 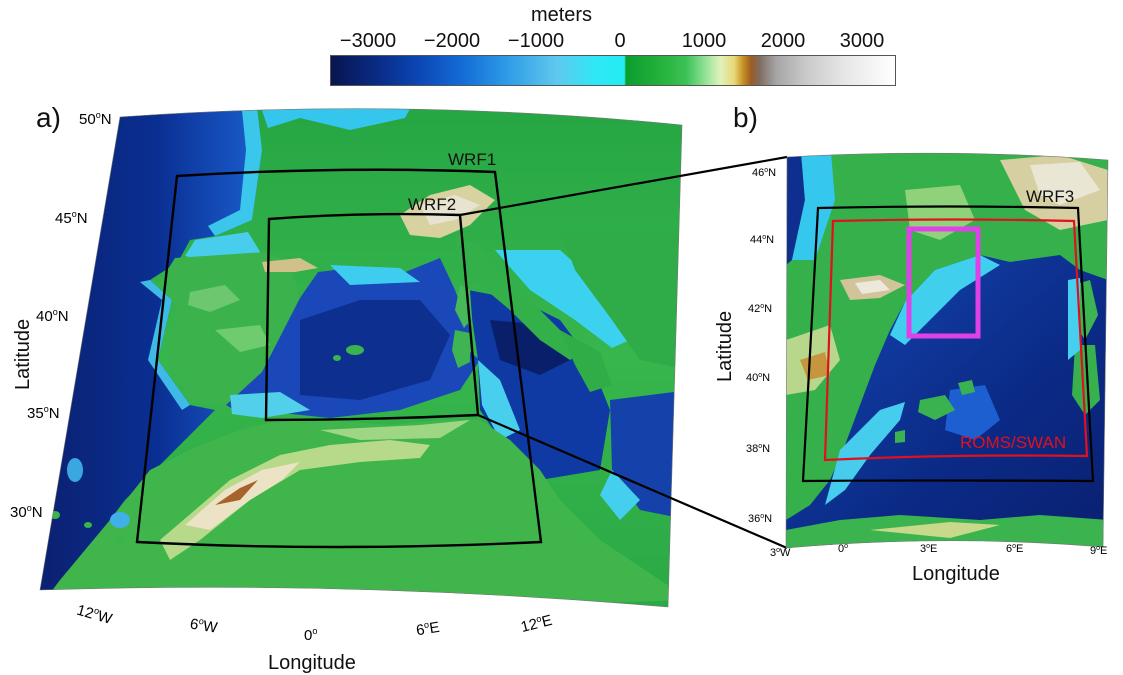 I want to click on svg-text: 42oN, so click(x=760, y=309).